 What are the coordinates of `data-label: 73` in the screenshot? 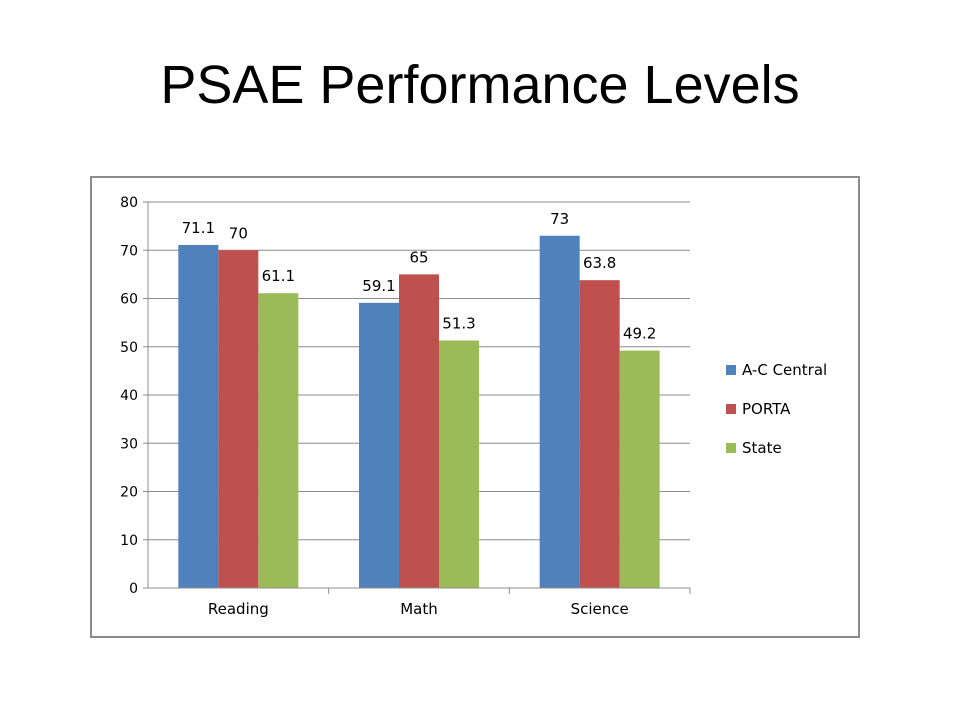 It's located at (559, 219).